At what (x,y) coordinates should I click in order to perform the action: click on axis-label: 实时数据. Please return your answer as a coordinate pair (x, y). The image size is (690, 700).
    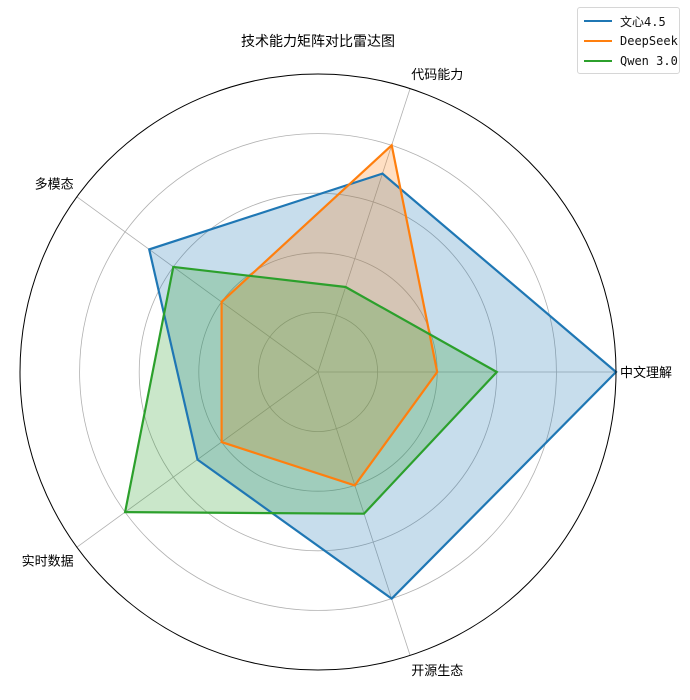
    Looking at the image, I should click on (48, 562).